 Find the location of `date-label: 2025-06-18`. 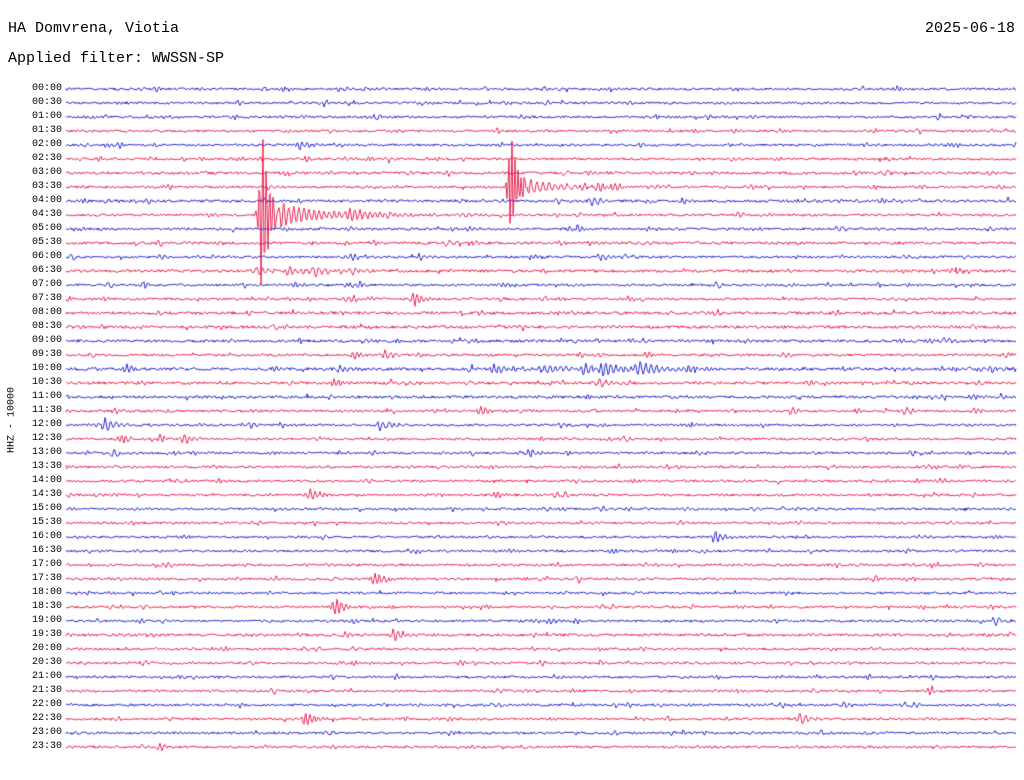

date-label: 2025-06-18 is located at coordinates (969, 28).